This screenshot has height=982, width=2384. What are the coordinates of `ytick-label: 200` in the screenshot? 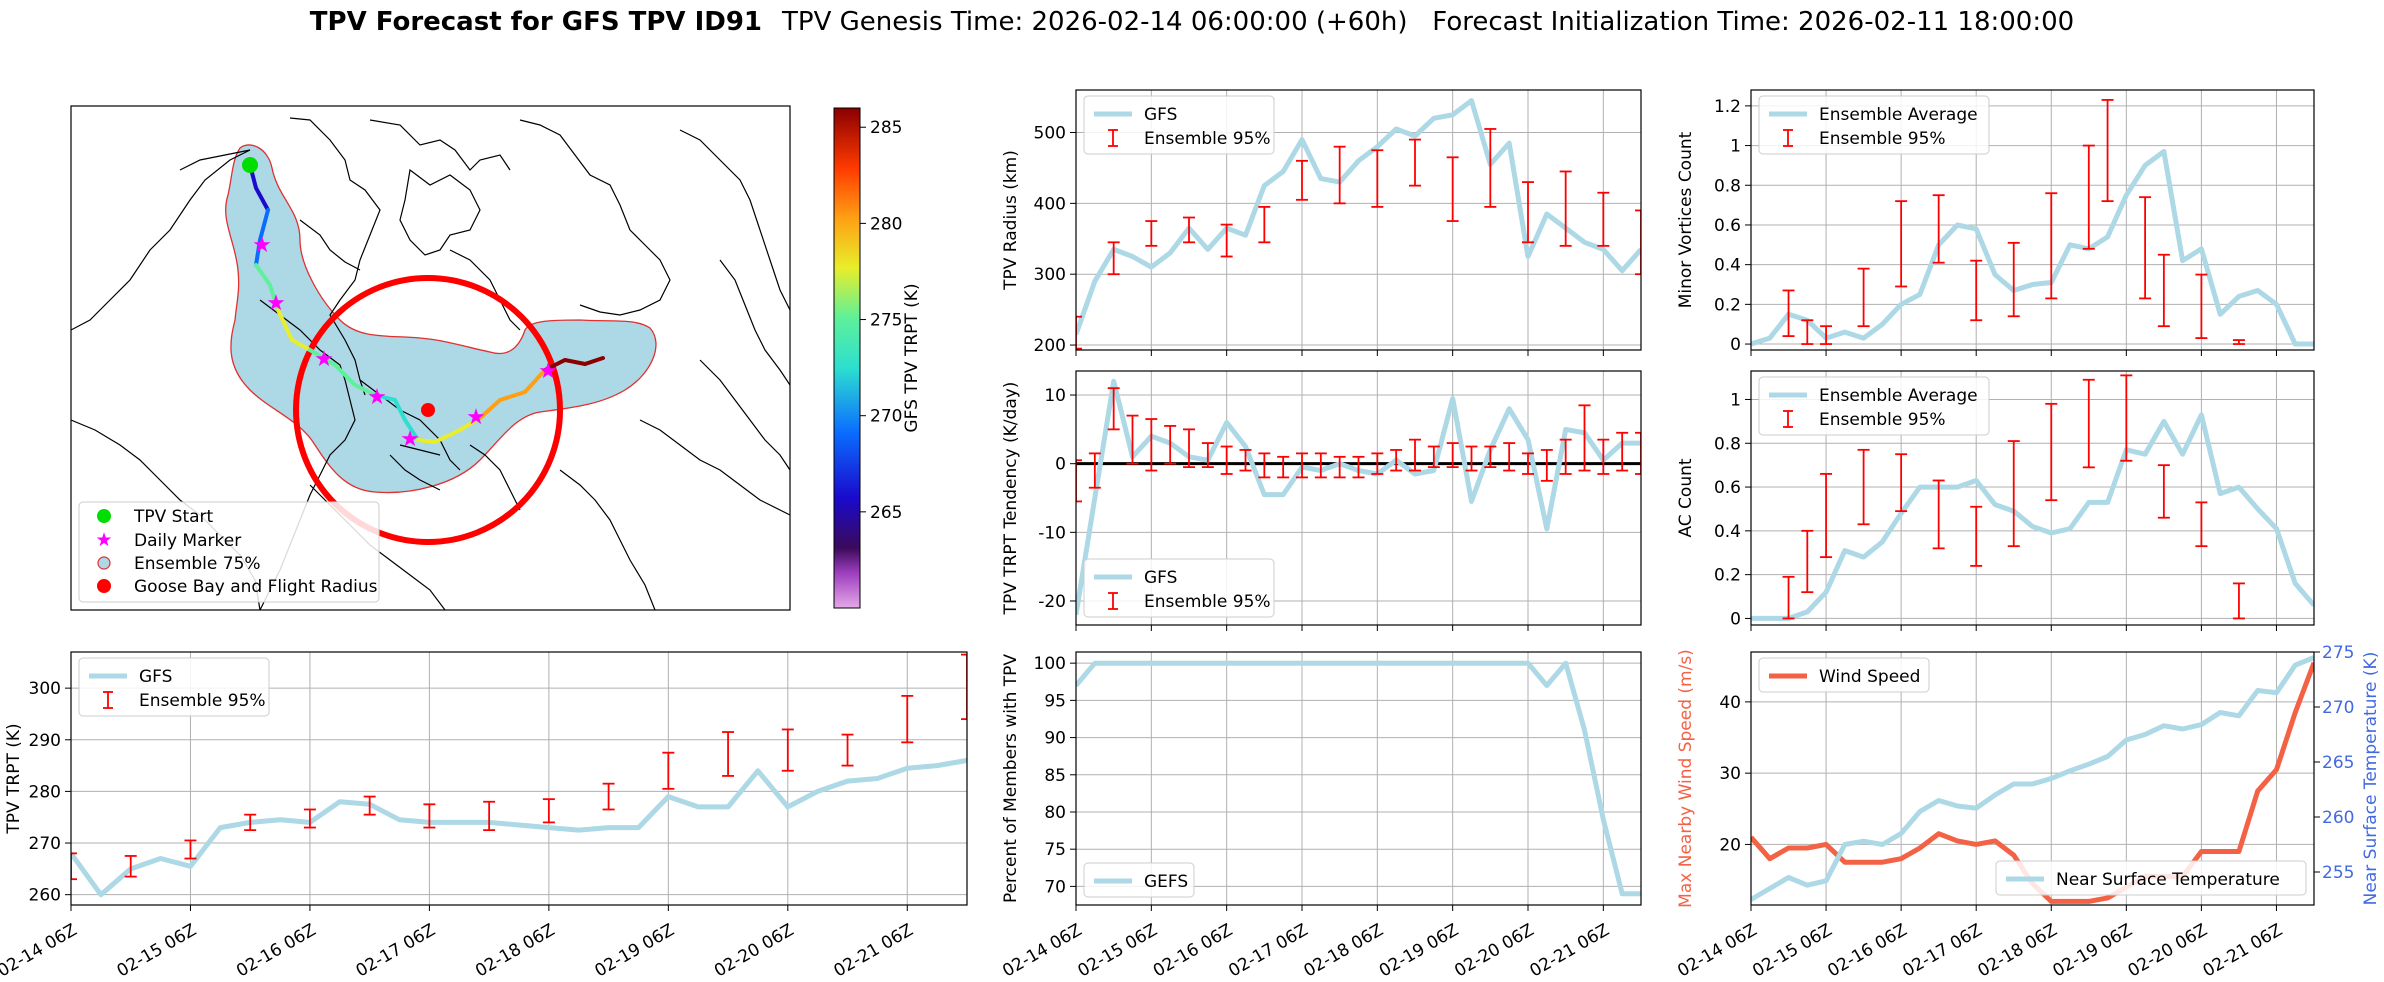 It's located at (1050, 346).